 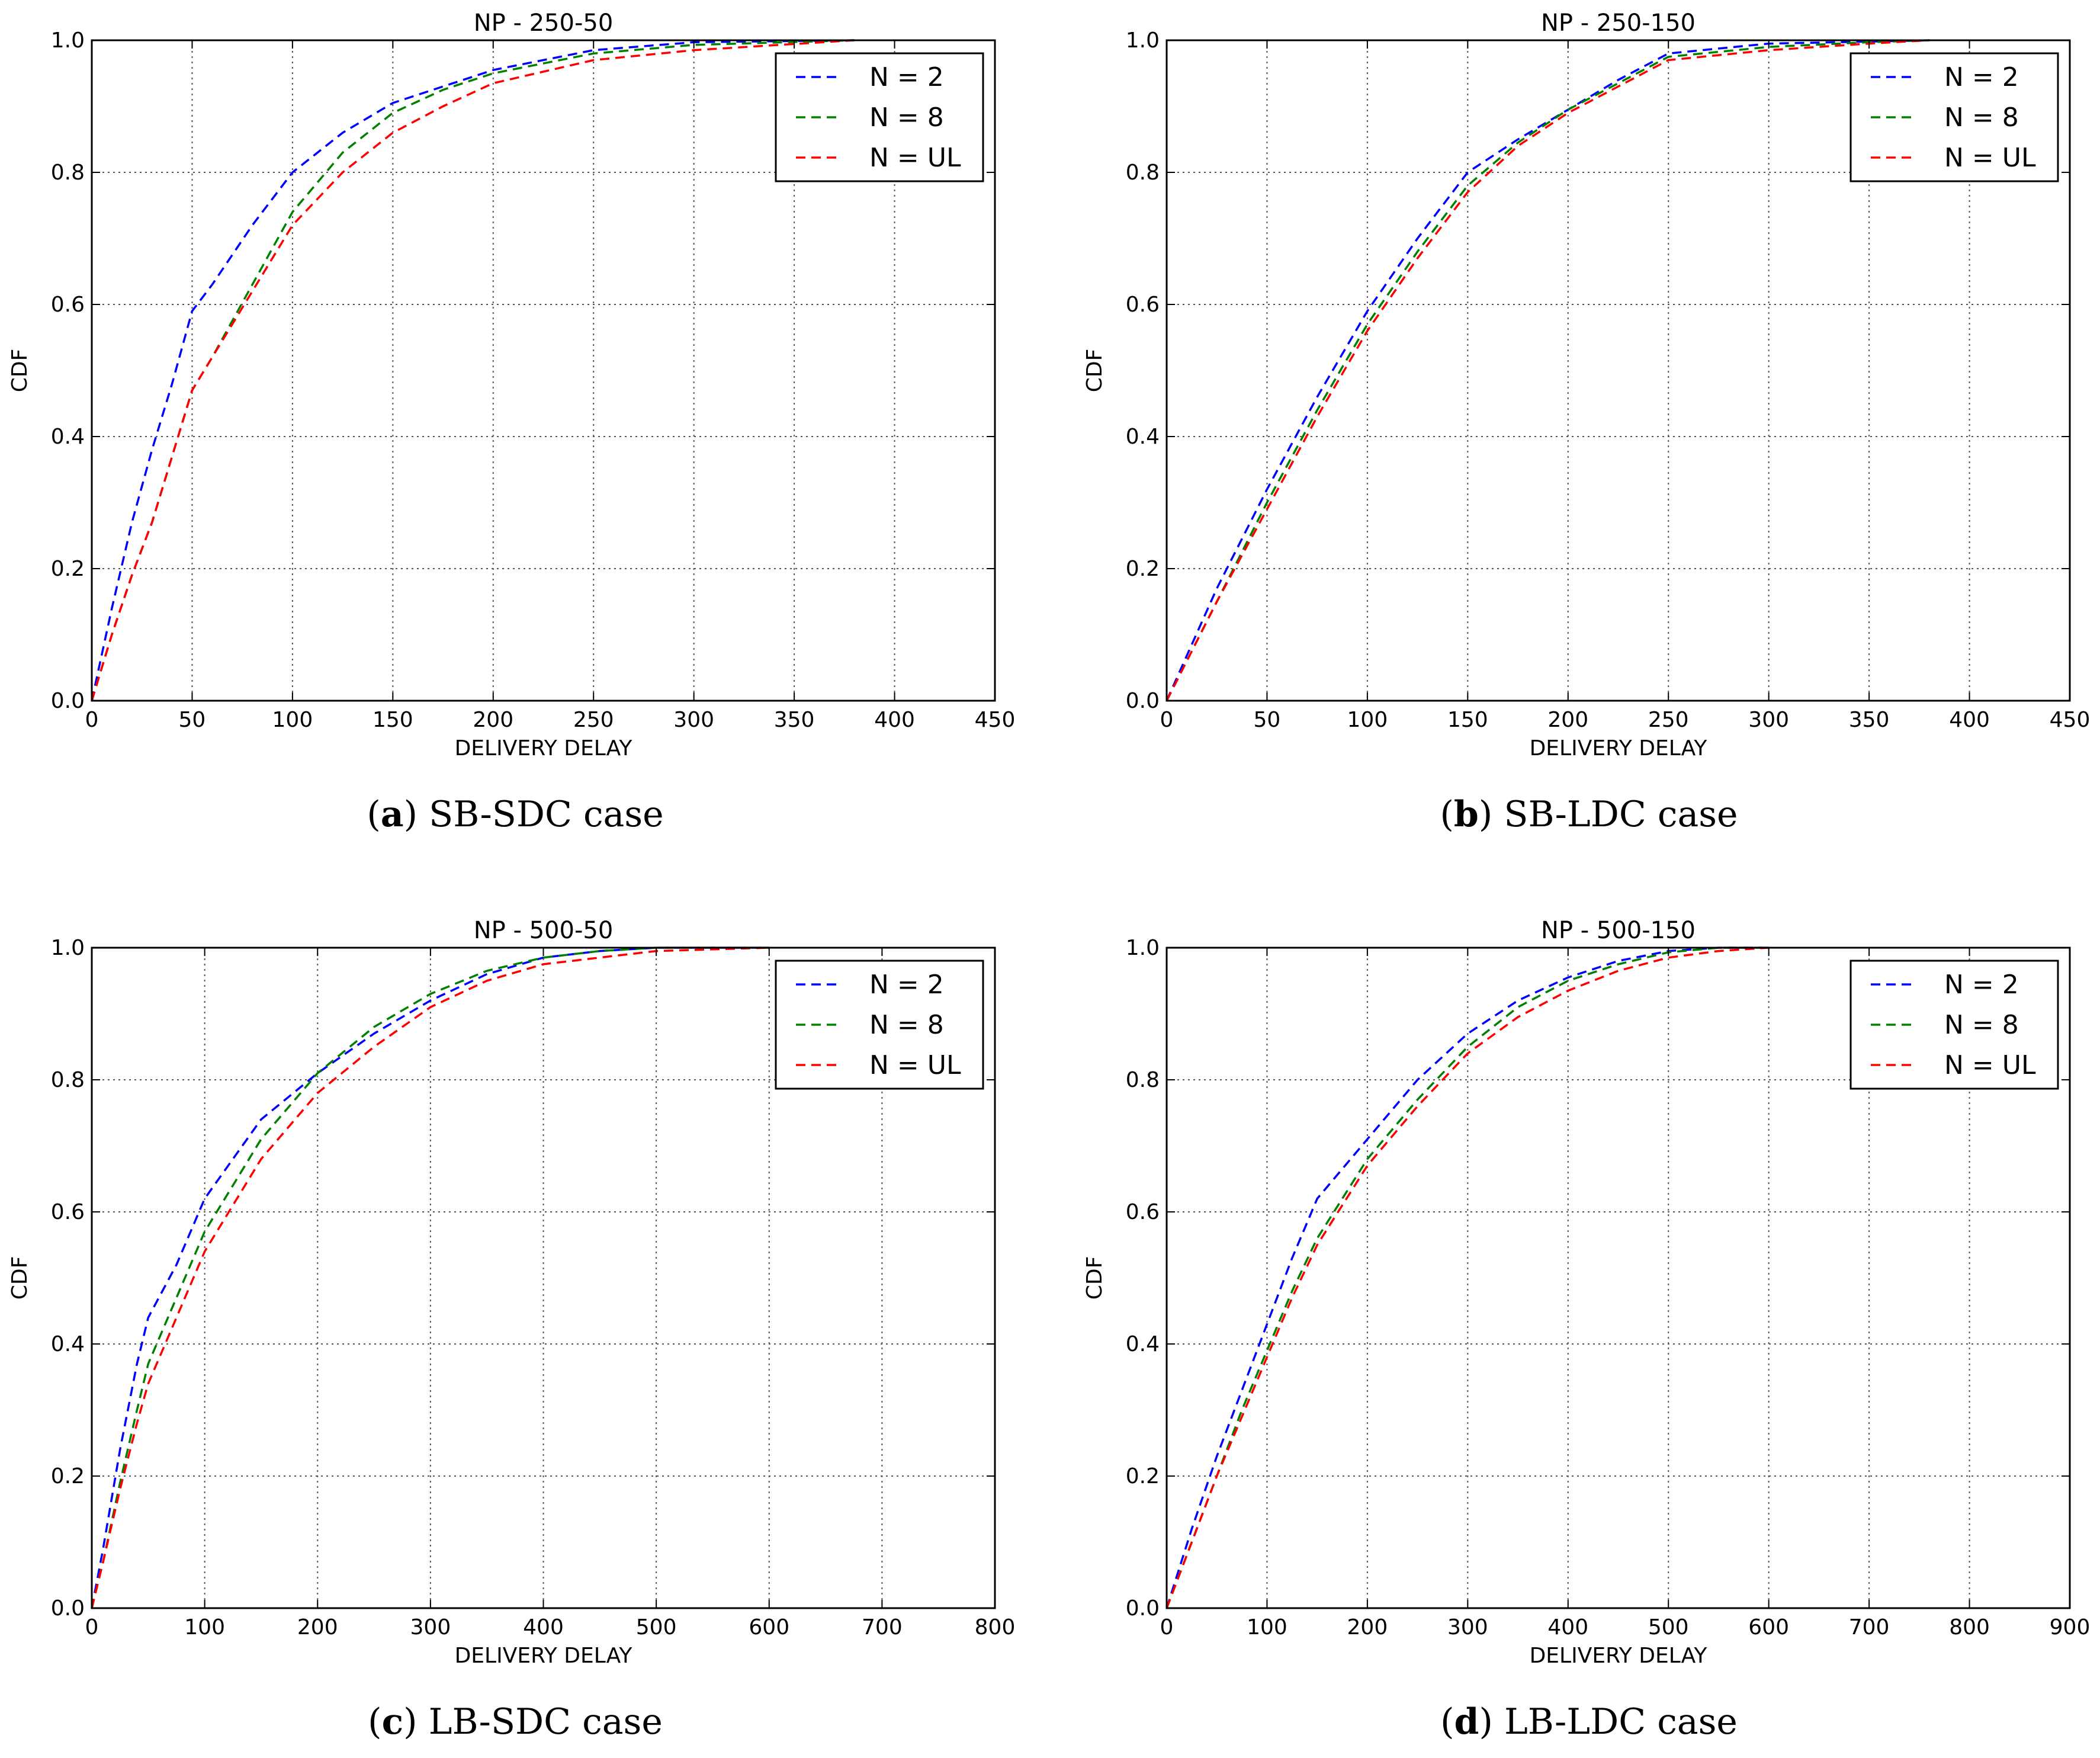 What do you see at coordinates (769, 1627) in the screenshot?
I see `x-tick-label: 600` at bounding box center [769, 1627].